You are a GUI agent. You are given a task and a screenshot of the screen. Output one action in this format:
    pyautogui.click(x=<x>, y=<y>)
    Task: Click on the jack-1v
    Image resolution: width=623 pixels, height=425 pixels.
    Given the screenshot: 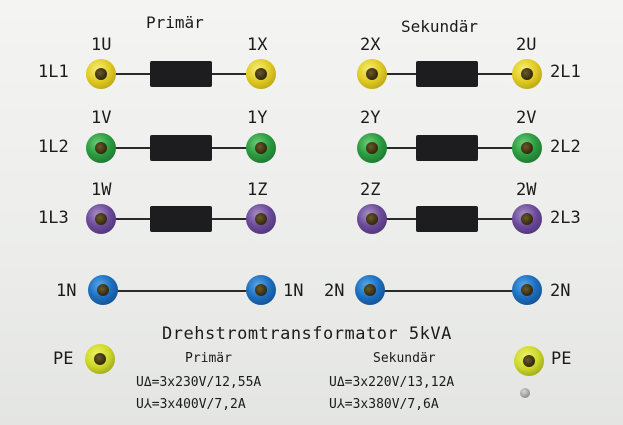 What is the action you would take?
    pyautogui.click(x=101, y=148)
    